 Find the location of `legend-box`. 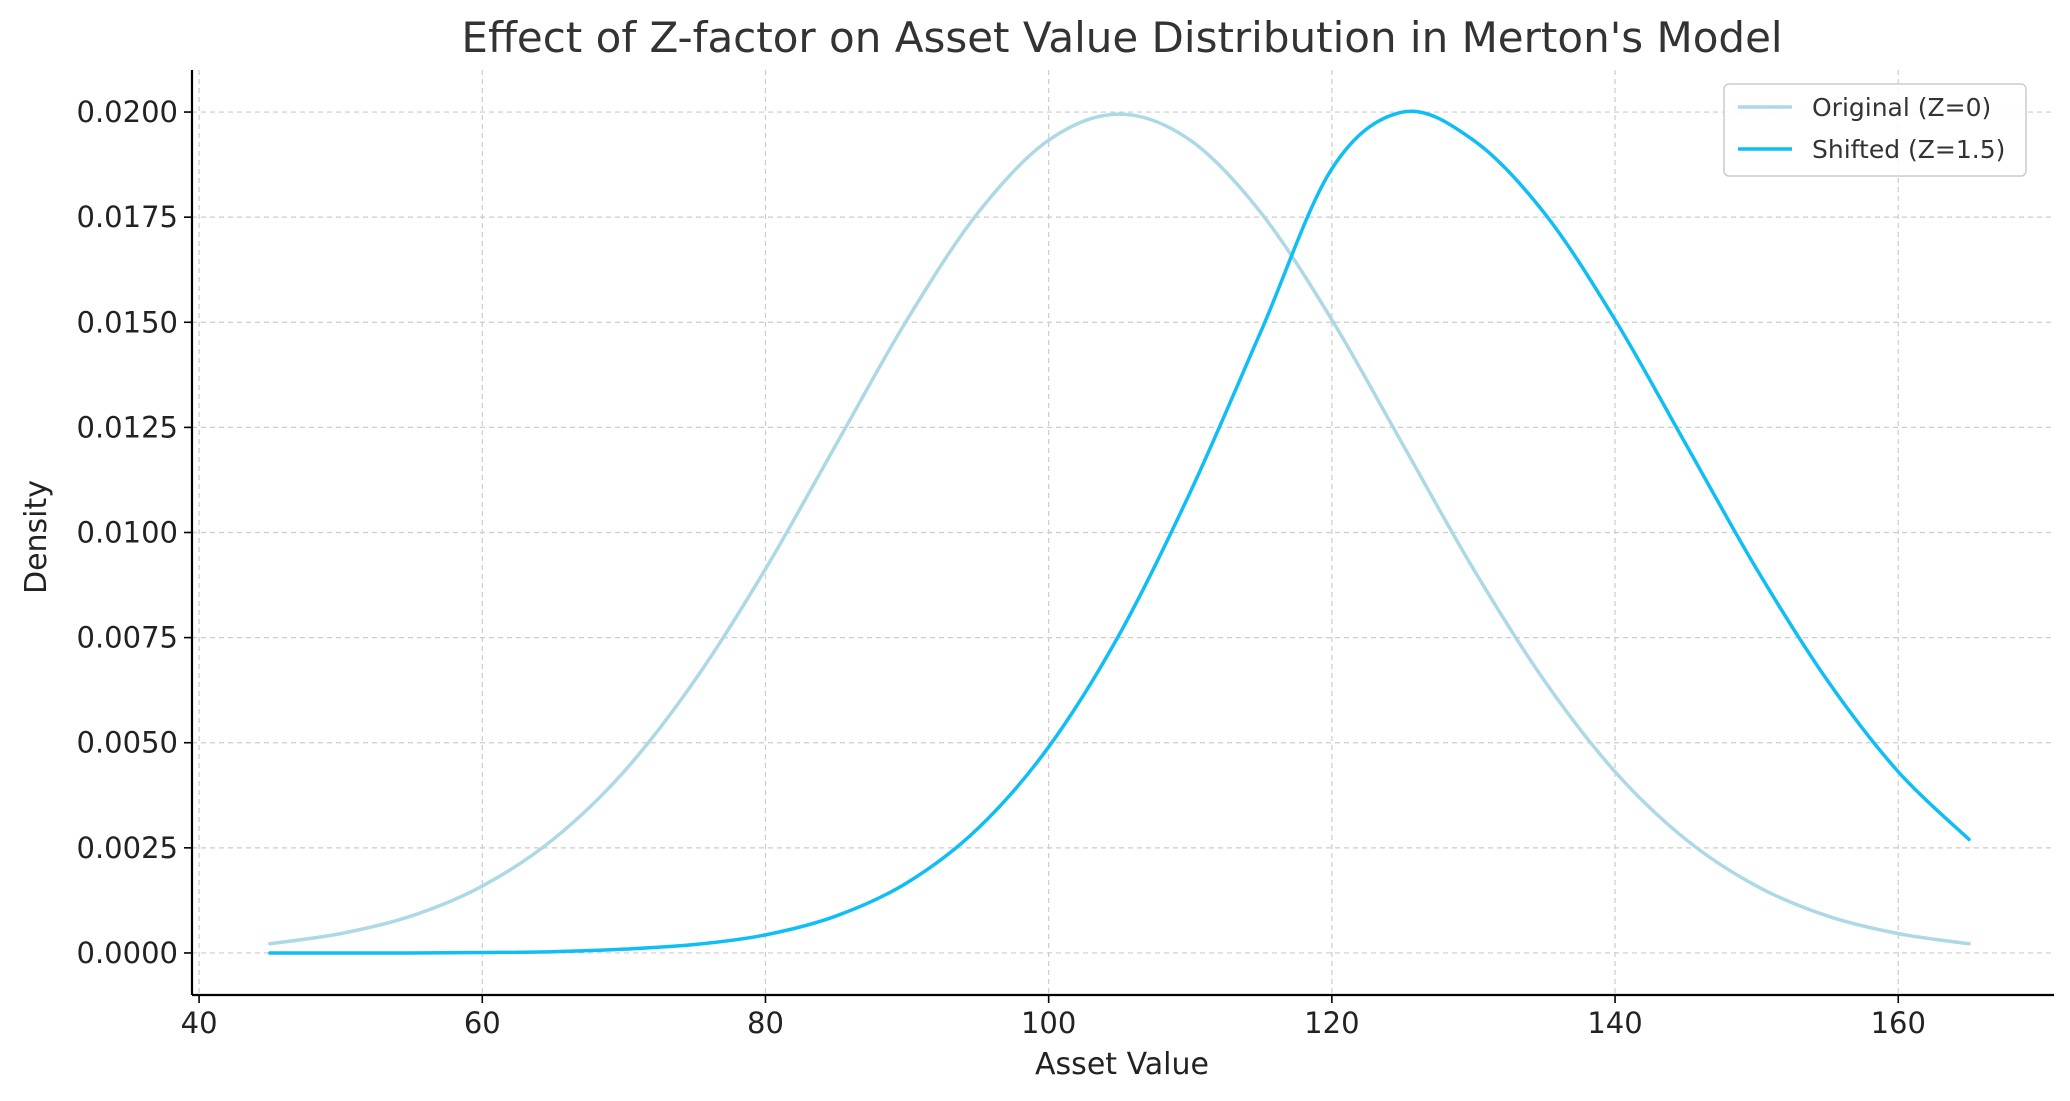

legend-box is located at coordinates (1875, 130).